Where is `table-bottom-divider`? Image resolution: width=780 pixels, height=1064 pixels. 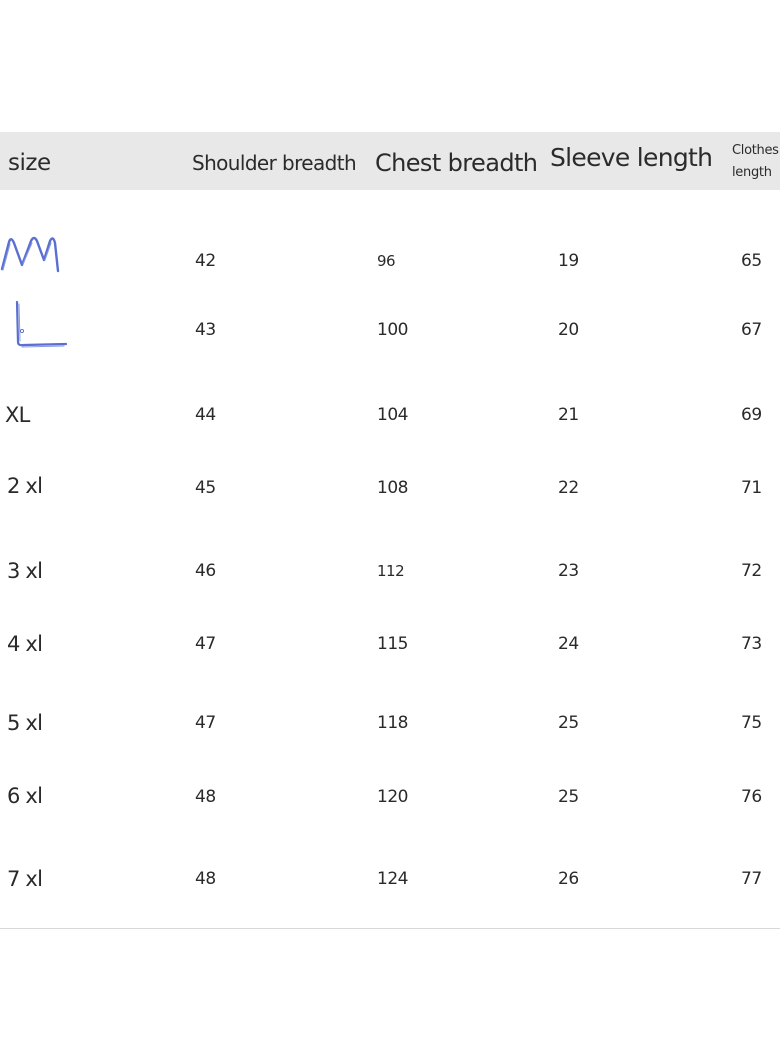 table-bottom-divider is located at coordinates (390, 928).